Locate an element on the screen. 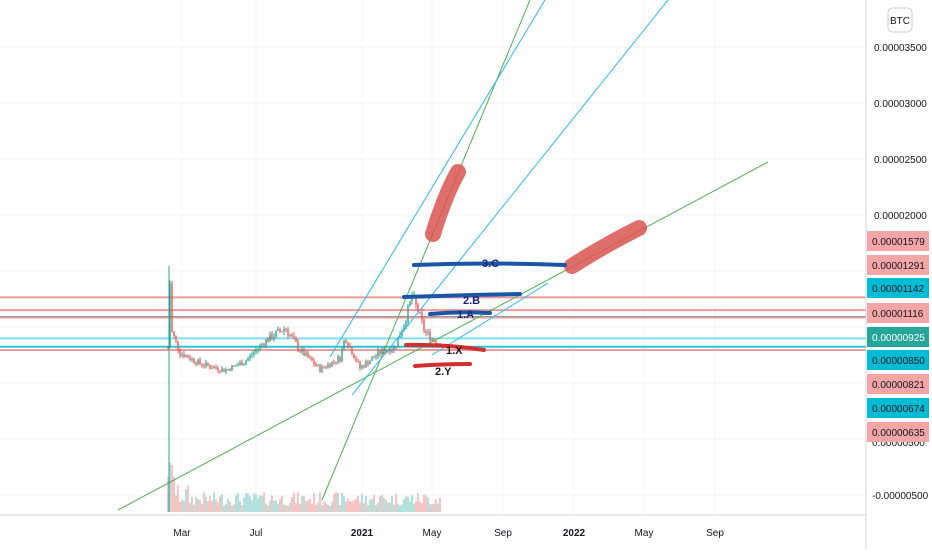 The image size is (932, 555). red-marker-2y is located at coordinates (442, 365).